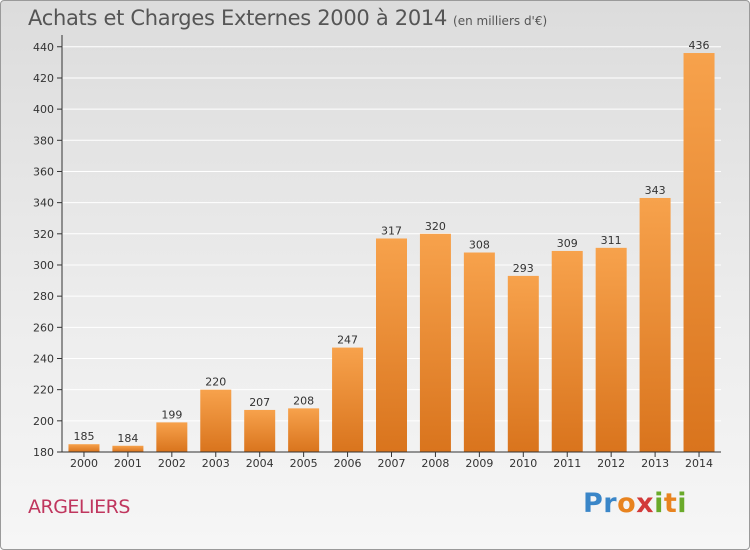 Image resolution: width=750 pixels, height=550 pixels. Describe the element at coordinates (238, 18) in the screenshot. I see `chart-title-text: Achats et Charges Externes 2000 à 2014` at that location.